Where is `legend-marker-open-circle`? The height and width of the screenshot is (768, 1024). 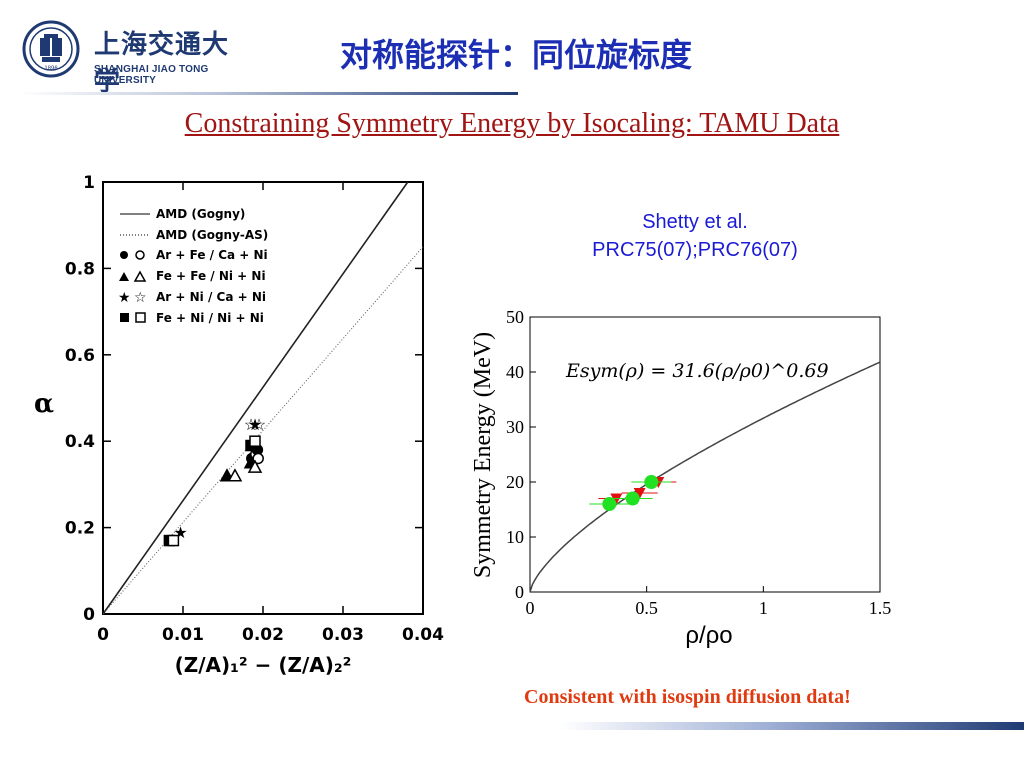 legend-marker-open-circle is located at coordinates (140, 255).